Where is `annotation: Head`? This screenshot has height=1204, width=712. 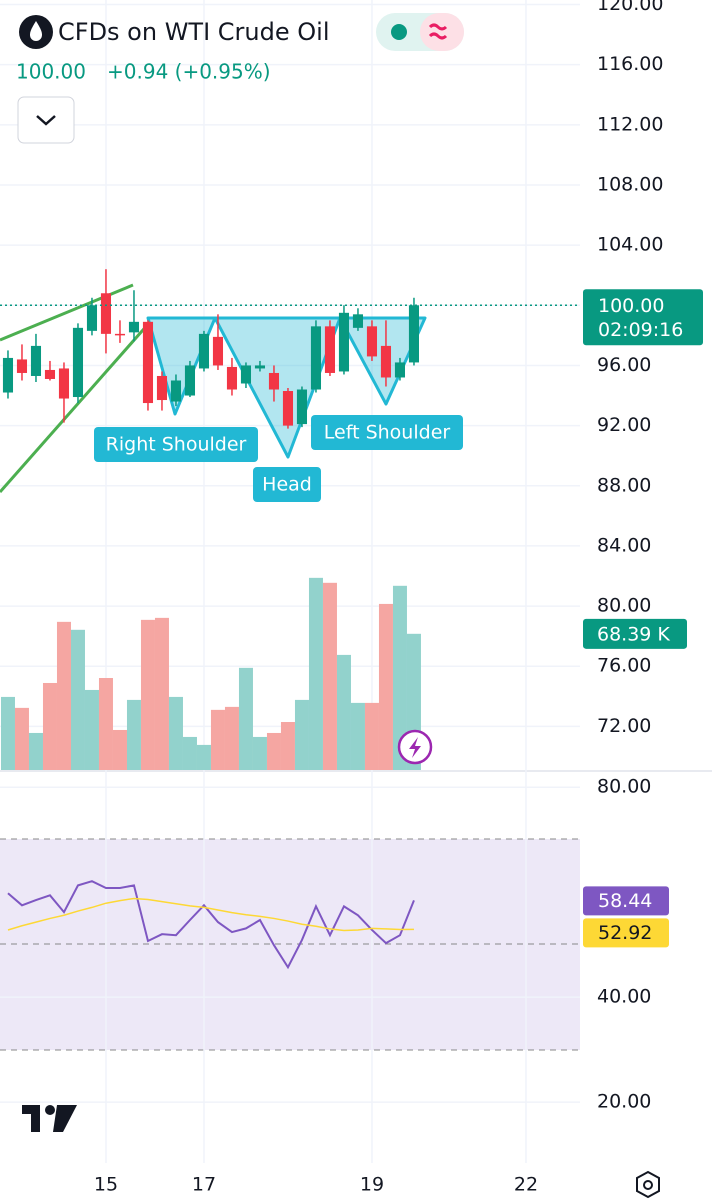 annotation: Head is located at coordinates (287, 485).